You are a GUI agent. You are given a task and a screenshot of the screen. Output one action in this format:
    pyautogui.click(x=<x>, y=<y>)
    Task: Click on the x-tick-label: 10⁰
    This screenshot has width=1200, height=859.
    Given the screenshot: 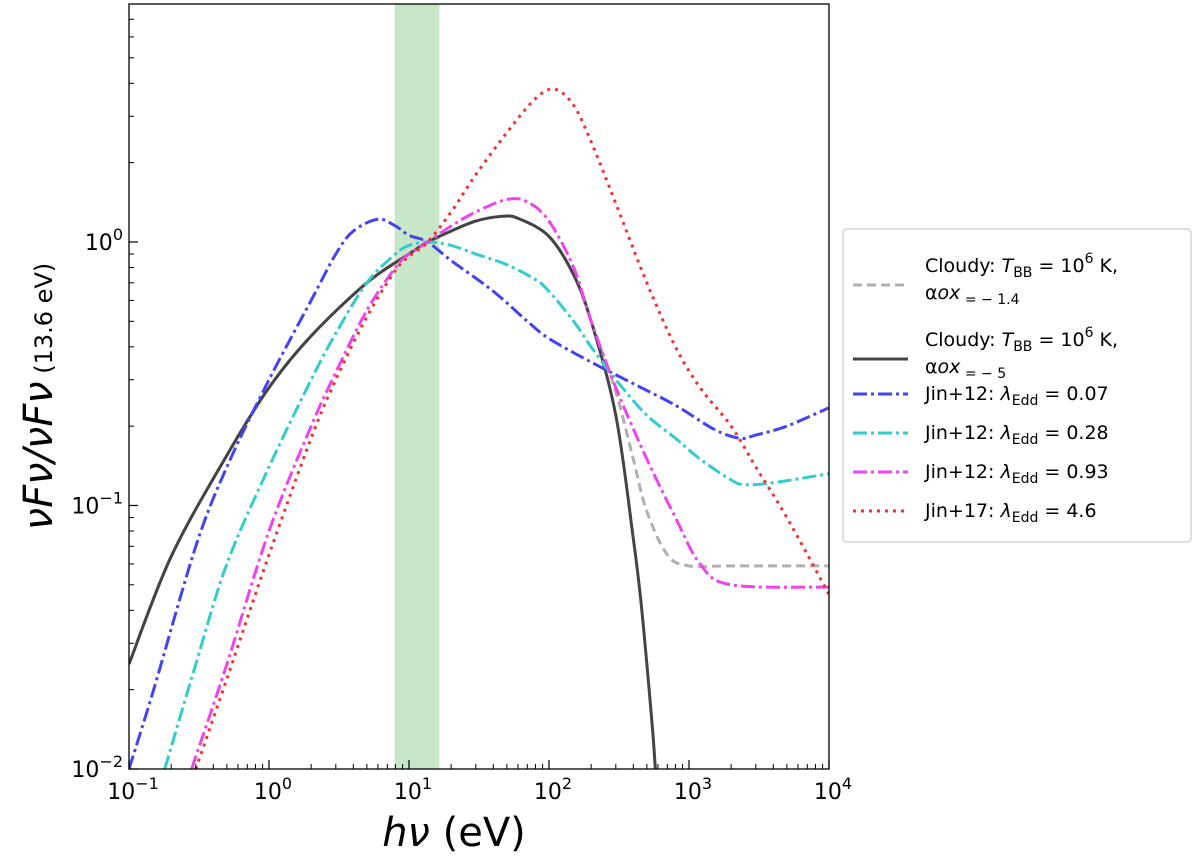 What is the action you would take?
    pyautogui.click(x=273, y=789)
    